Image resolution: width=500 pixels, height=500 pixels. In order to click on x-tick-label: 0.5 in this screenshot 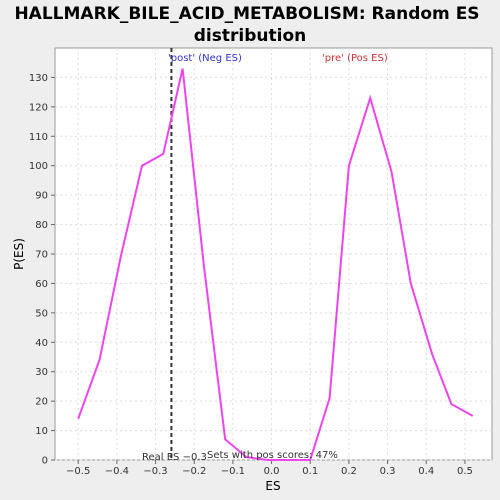, I will do `click(465, 471)`.